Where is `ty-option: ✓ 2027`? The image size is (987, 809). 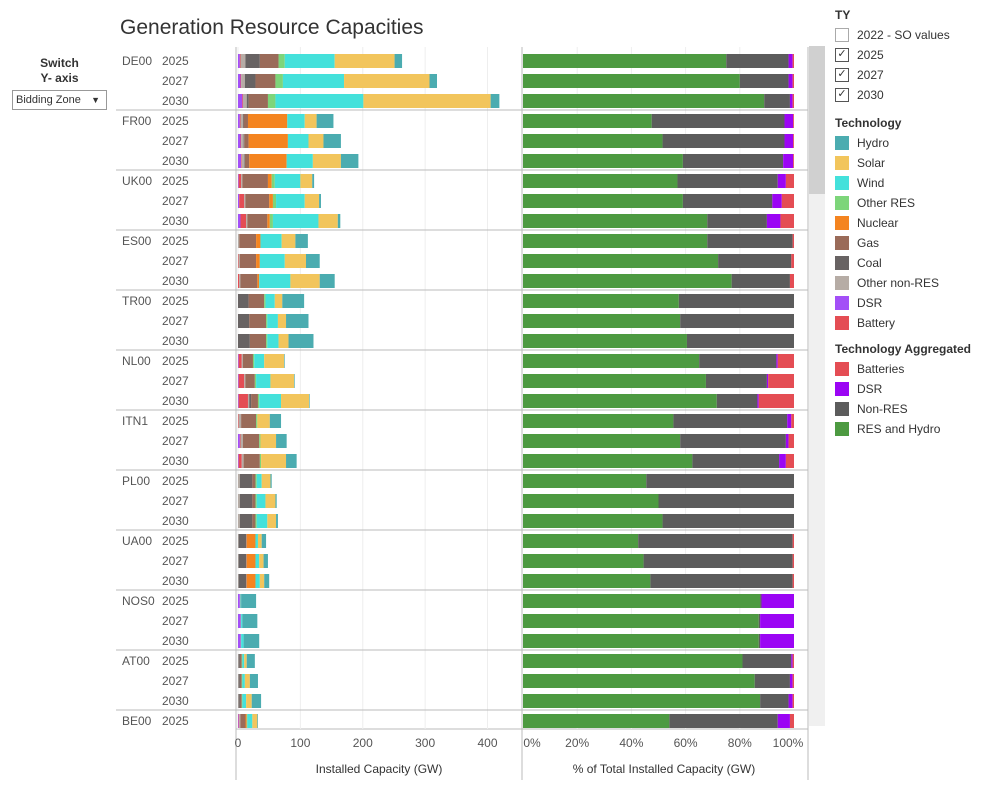
ty-option: ✓ 2027 is located at coordinates (892, 75).